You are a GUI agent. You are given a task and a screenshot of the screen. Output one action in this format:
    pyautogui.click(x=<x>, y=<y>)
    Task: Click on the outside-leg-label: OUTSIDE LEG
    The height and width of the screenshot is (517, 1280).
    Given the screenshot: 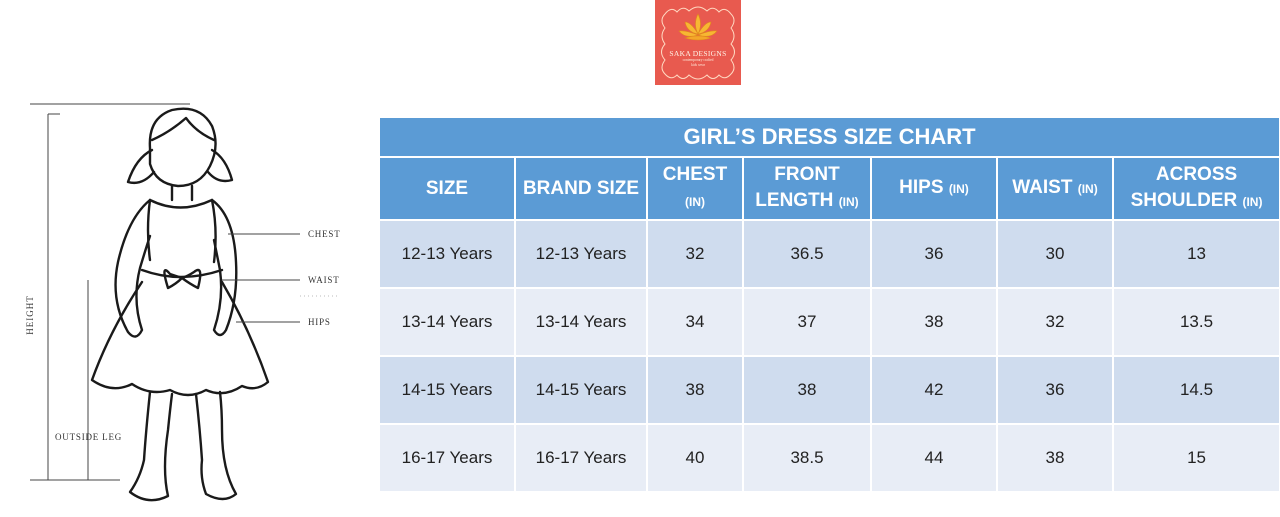 What is the action you would take?
    pyautogui.click(x=89, y=437)
    